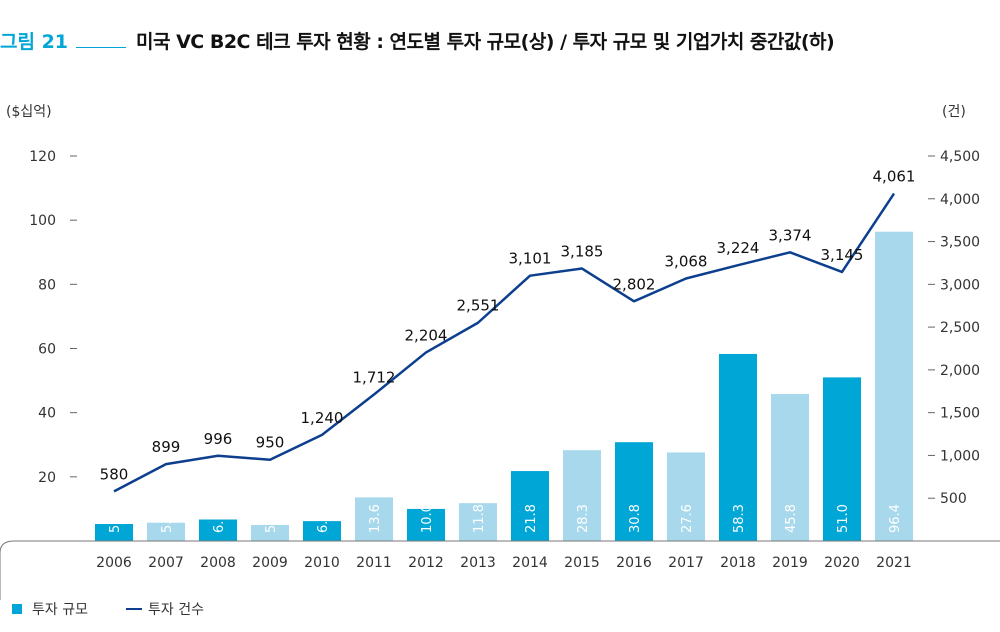 The image size is (1000, 632). I want to click on bar-2007, so click(166, 531).